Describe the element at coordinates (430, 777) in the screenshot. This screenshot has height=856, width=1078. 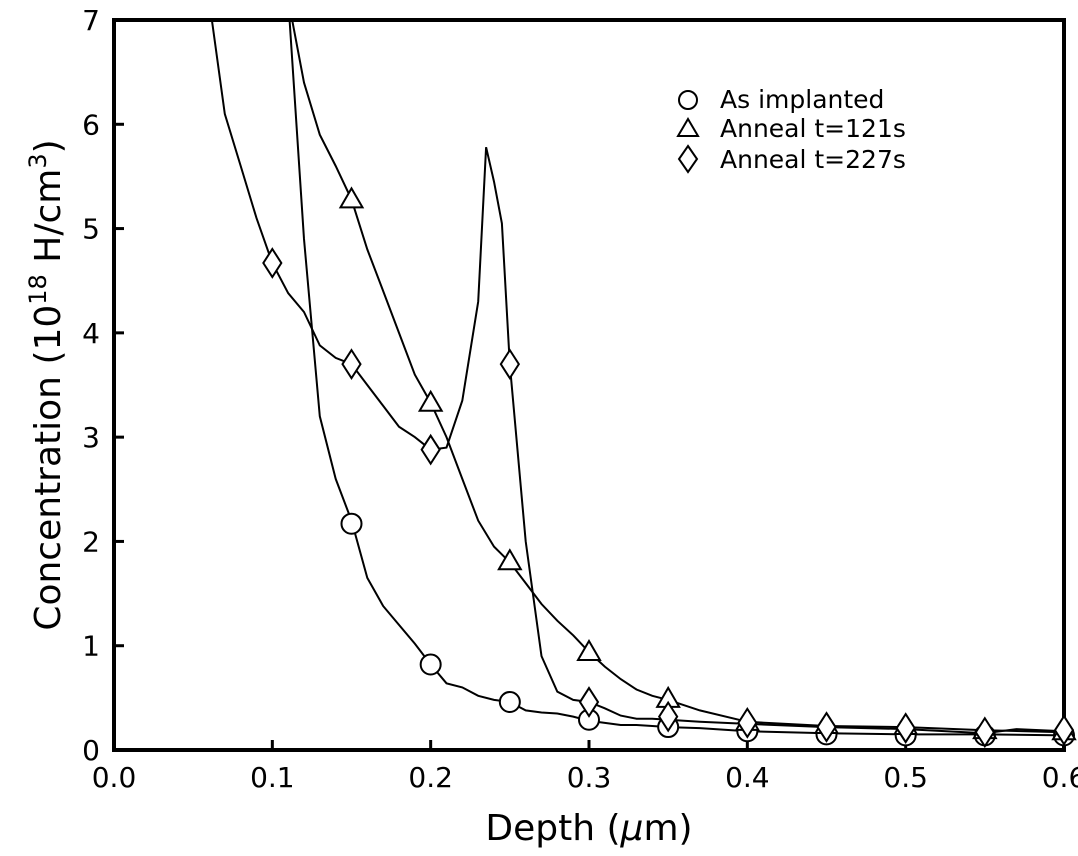
I see `x-tick-label: 0.2` at that location.